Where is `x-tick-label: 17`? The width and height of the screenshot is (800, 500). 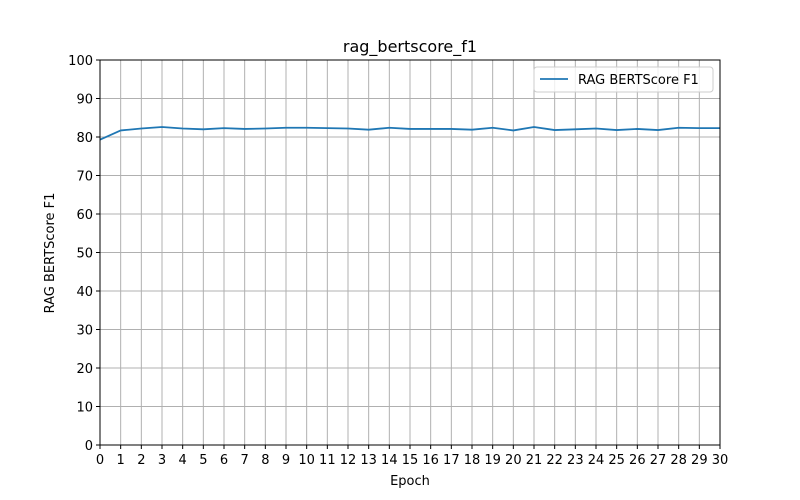
x-tick-label: 17 is located at coordinates (451, 460).